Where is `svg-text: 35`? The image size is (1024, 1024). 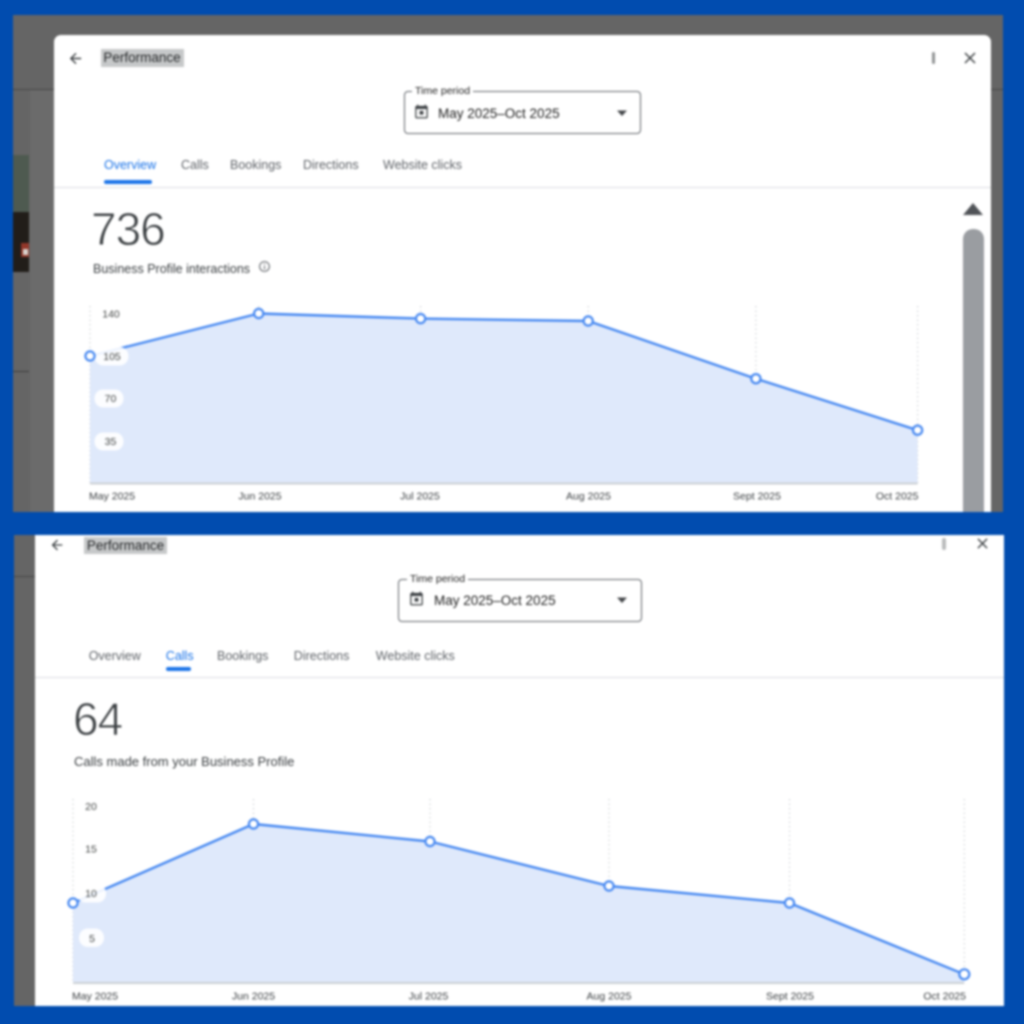 svg-text: 35 is located at coordinates (111, 442).